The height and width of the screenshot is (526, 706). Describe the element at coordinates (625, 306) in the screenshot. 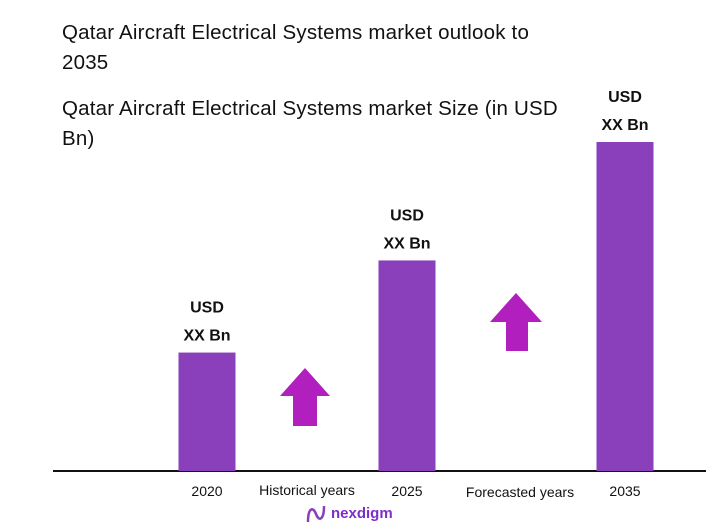

I see `bar-2035` at that location.